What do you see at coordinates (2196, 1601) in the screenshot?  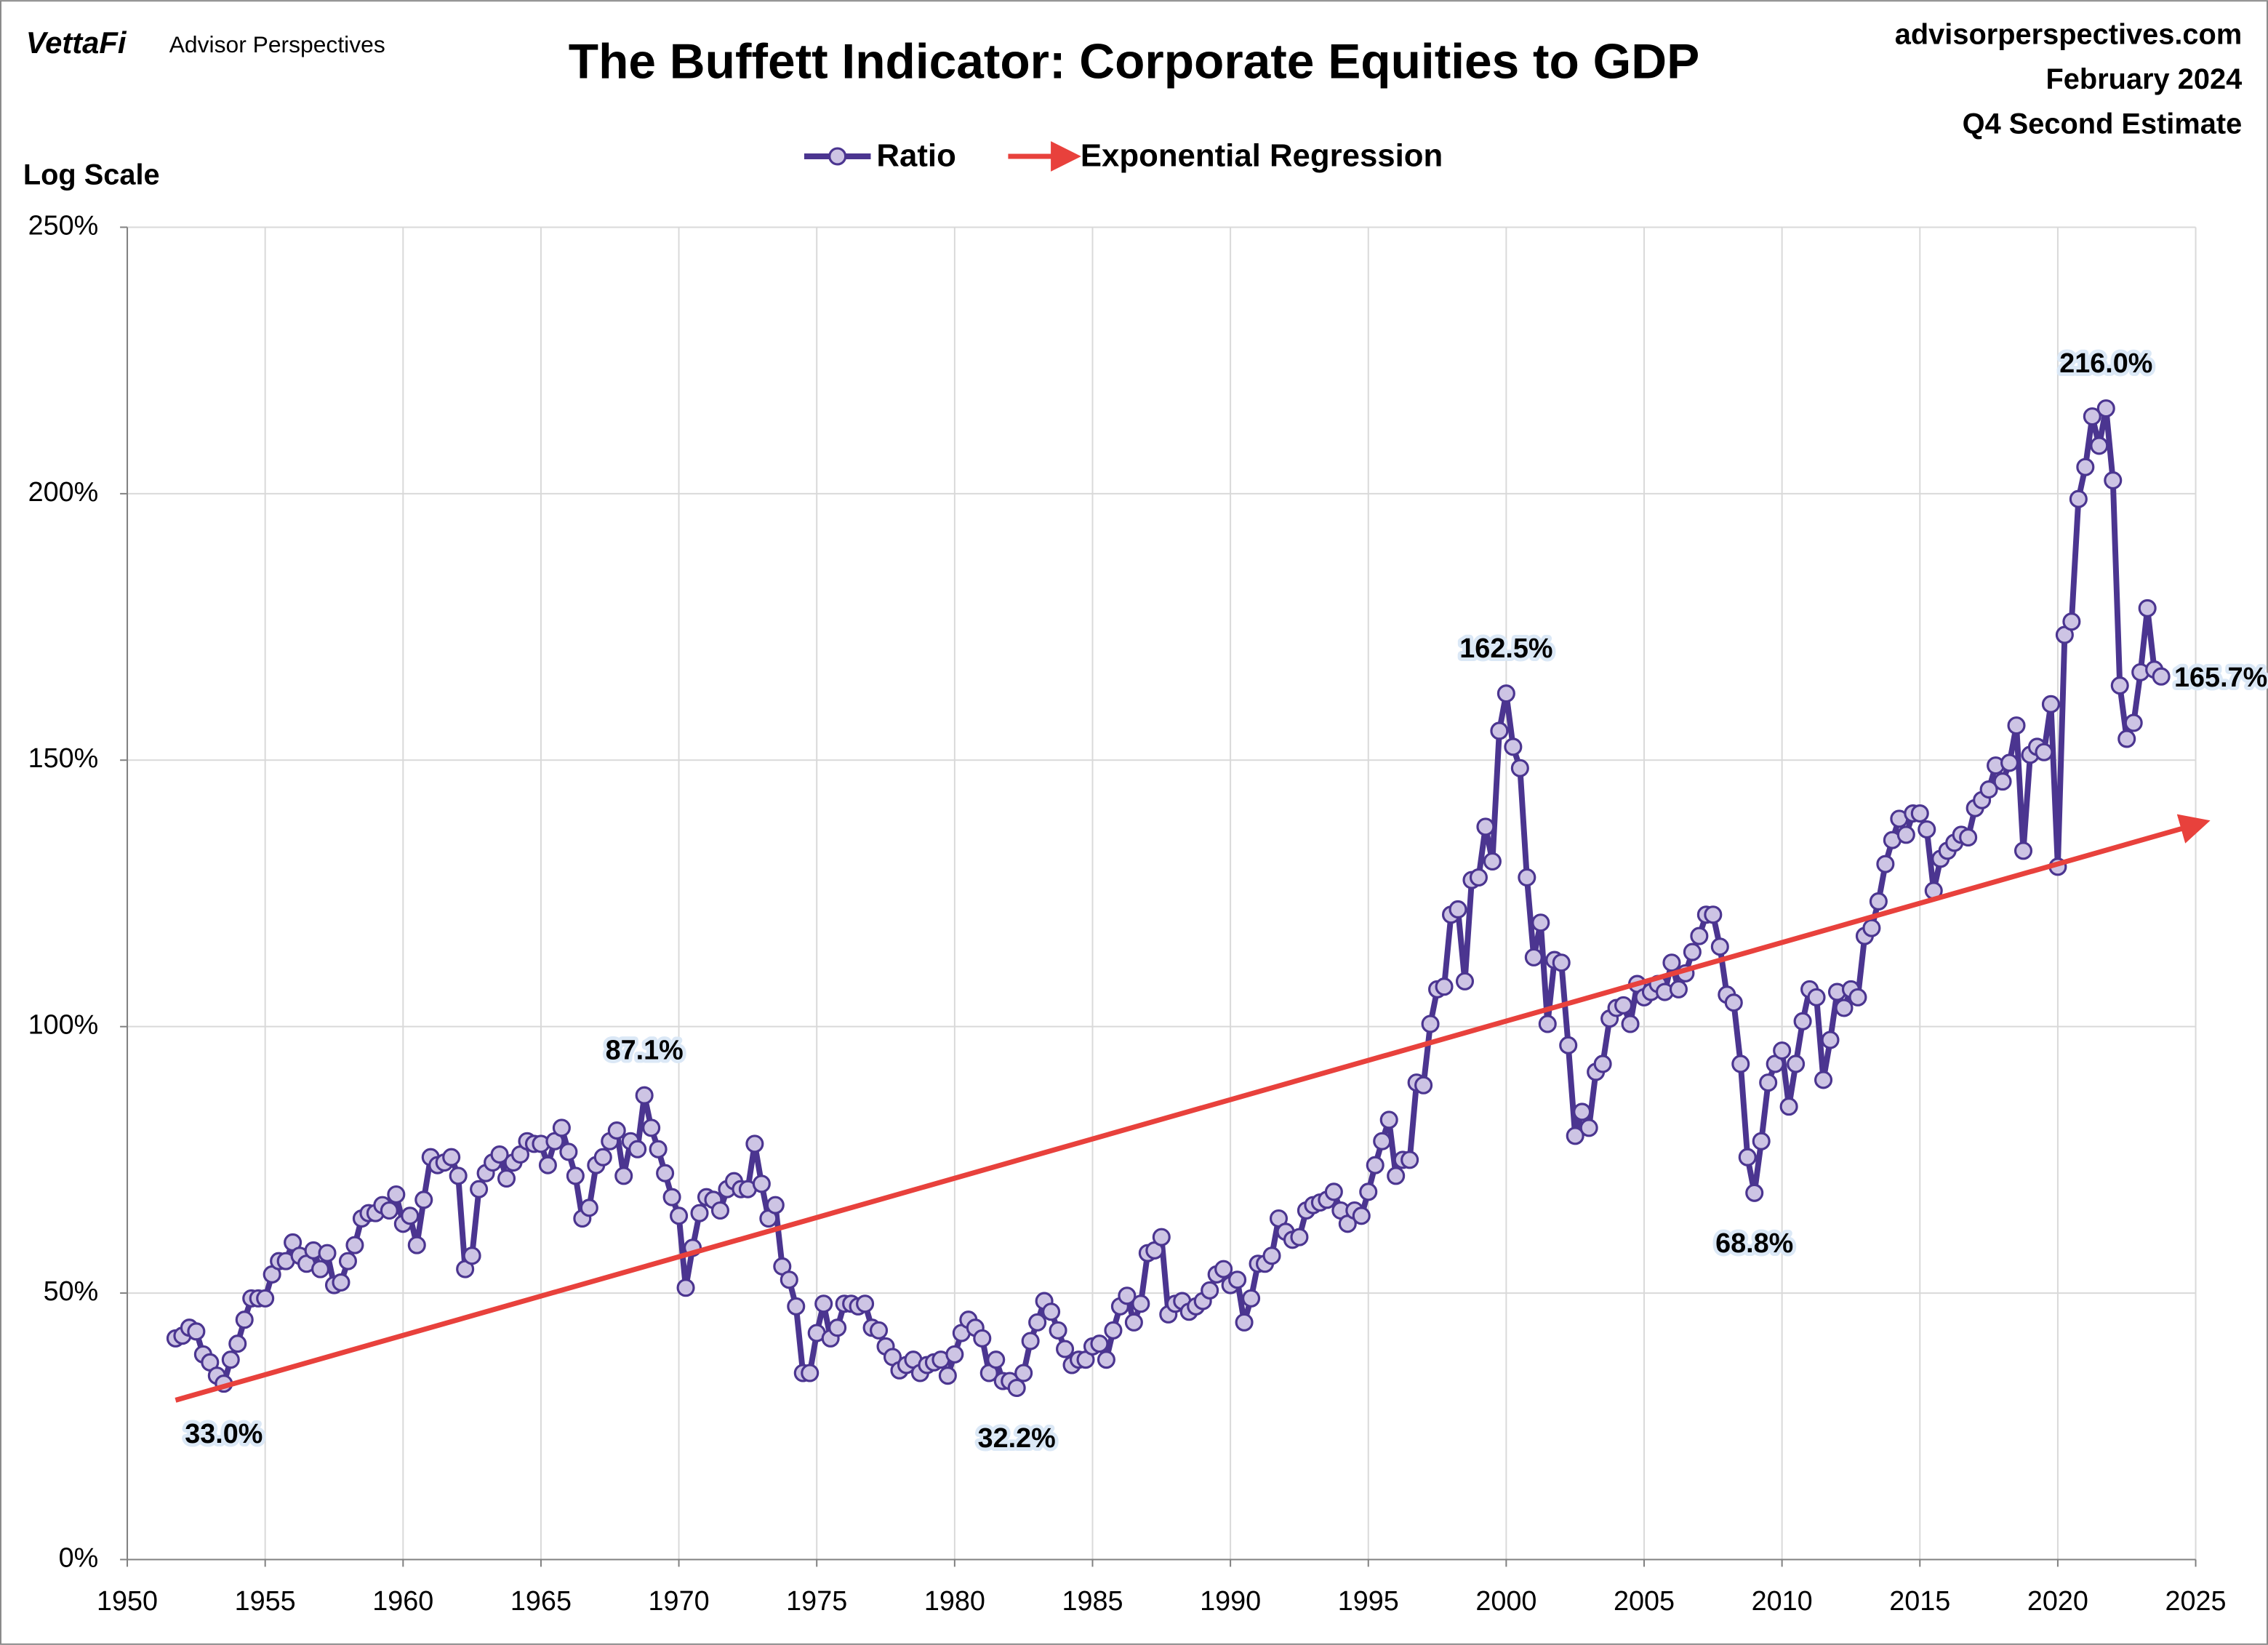 I see `x-tick-label: 2025` at bounding box center [2196, 1601].